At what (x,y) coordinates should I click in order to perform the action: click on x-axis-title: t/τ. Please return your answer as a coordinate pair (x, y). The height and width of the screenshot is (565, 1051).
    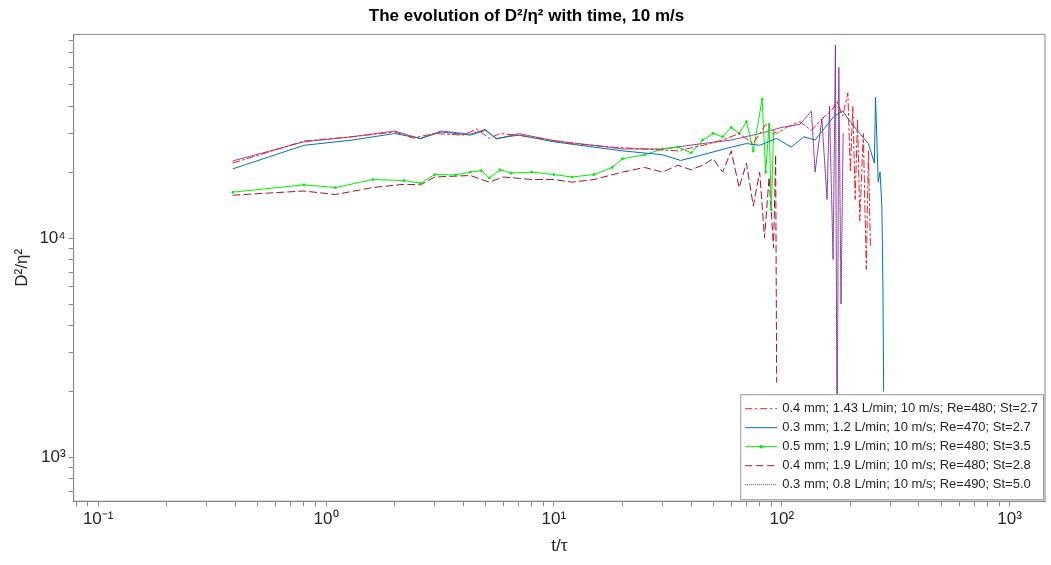
    Looking at the image, I should click on (559, 546).